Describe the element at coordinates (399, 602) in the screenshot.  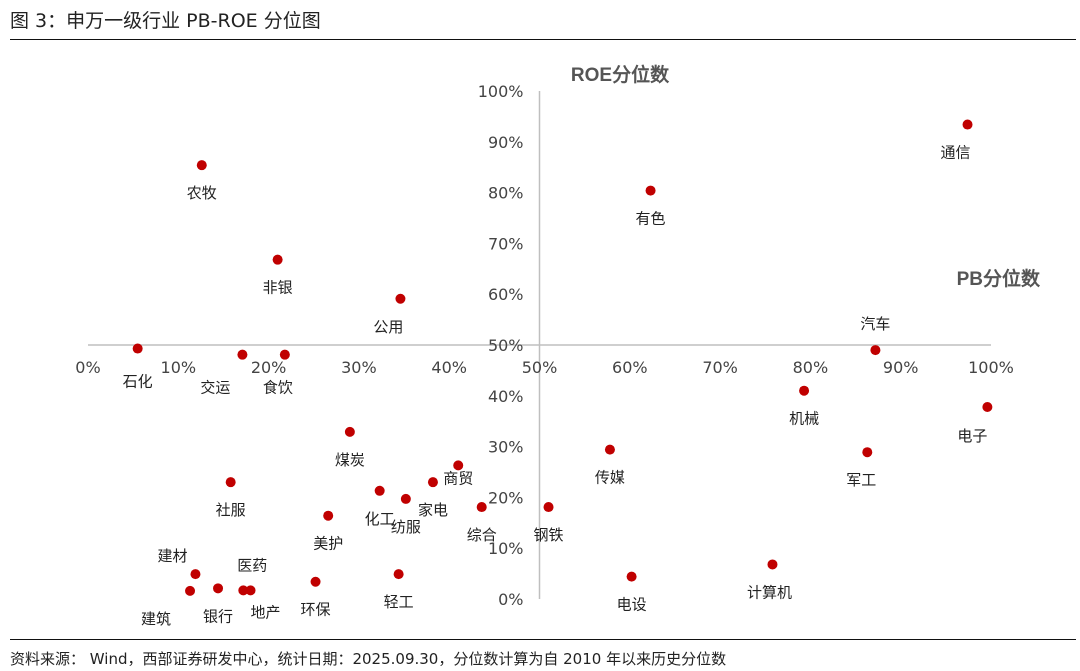
I see `point-label: 轻工` at that location.